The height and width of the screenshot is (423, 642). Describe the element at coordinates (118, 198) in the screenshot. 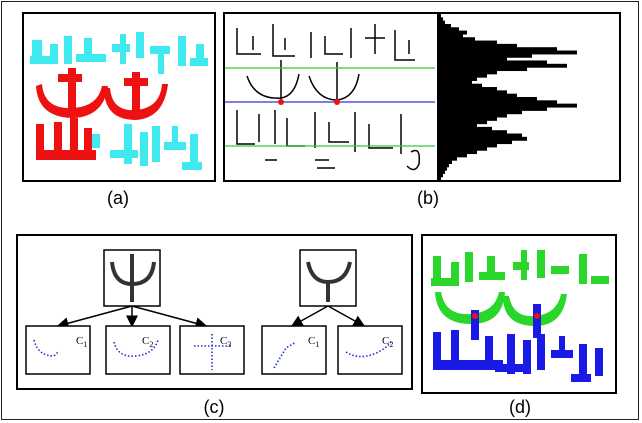

I see `caption-a: (a)` at that location.